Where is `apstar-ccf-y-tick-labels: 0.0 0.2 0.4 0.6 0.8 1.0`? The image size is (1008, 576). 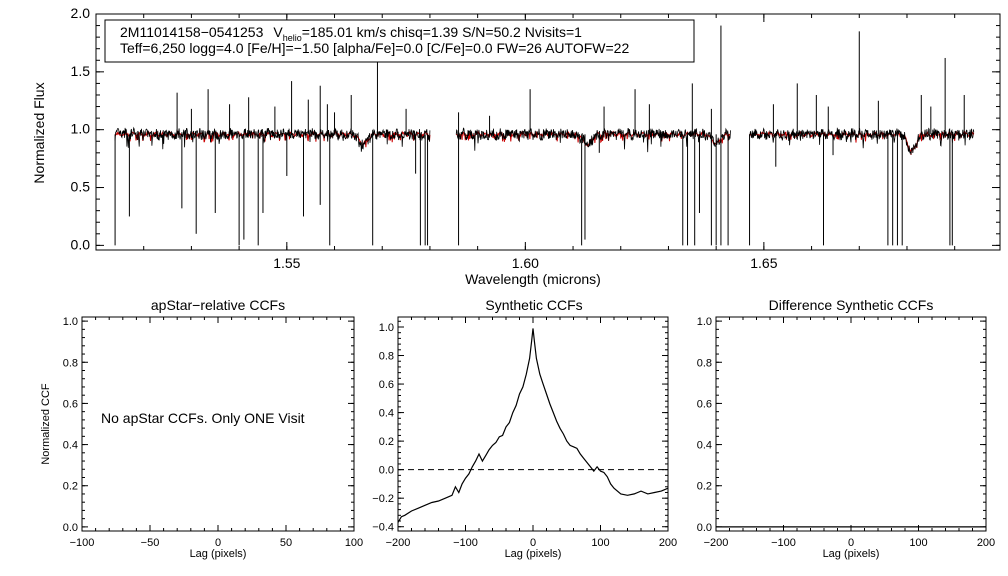
apstar-ccf-y-tick-labels: 0.0 0.2 0.4 0.6 0.8 1.0 is located at coordinates (70, 425).